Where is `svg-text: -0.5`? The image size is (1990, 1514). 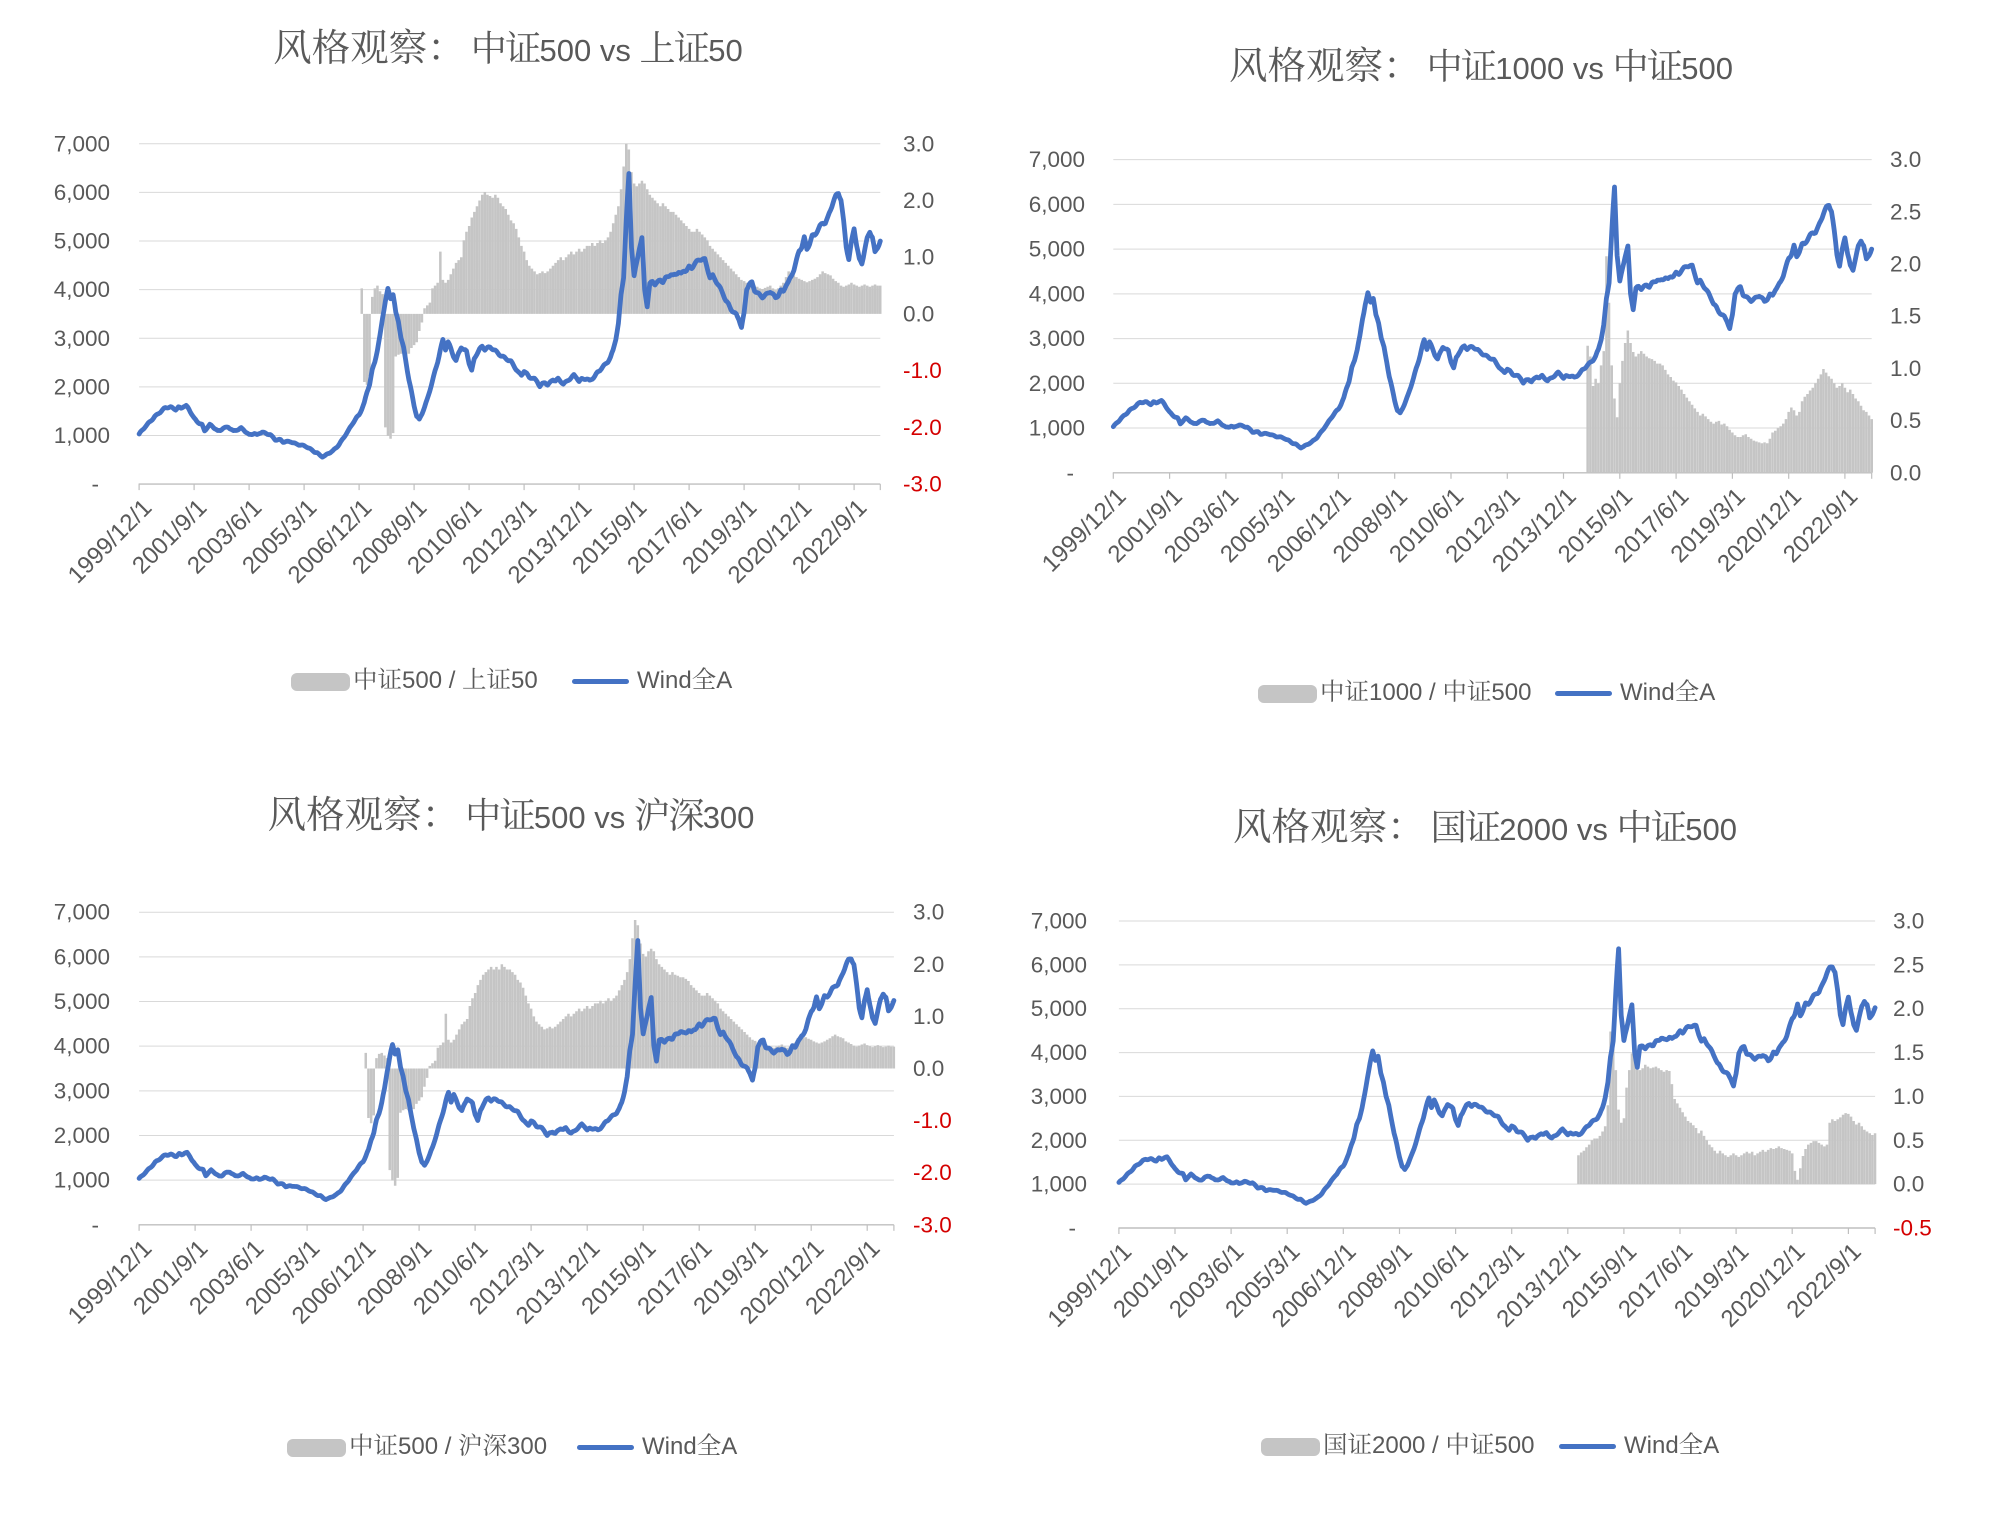 svg-text: -0.5 is located at coordinates (1912, 1228).